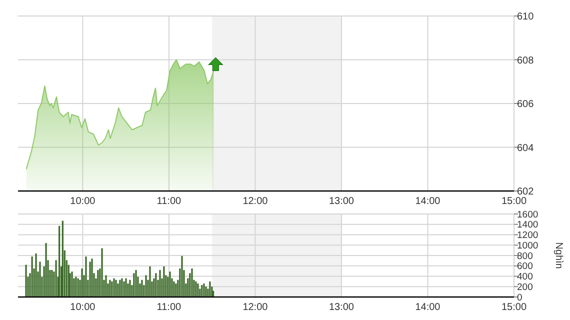  What do you see at coordinates (525, 148) in the screenshot?
I see `y-tick-label: 604` at bounding box center [525, 148].